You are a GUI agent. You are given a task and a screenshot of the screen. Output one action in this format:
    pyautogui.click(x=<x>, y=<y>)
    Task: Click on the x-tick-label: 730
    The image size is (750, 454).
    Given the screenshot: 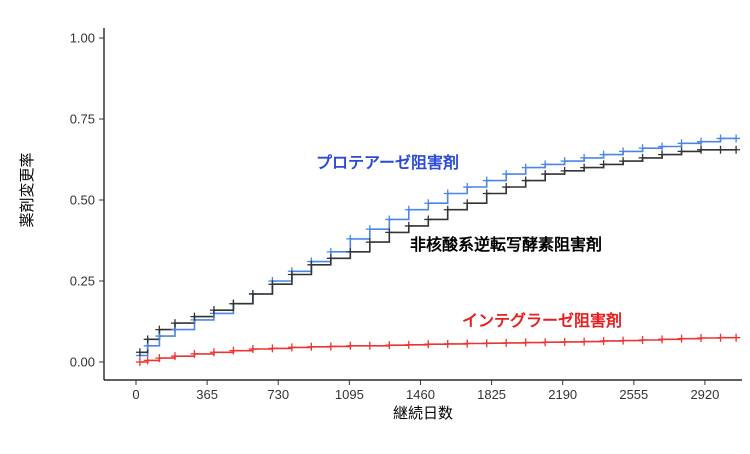 What is the action you would take?
    pyautogui.click(x=278, y=394)
    